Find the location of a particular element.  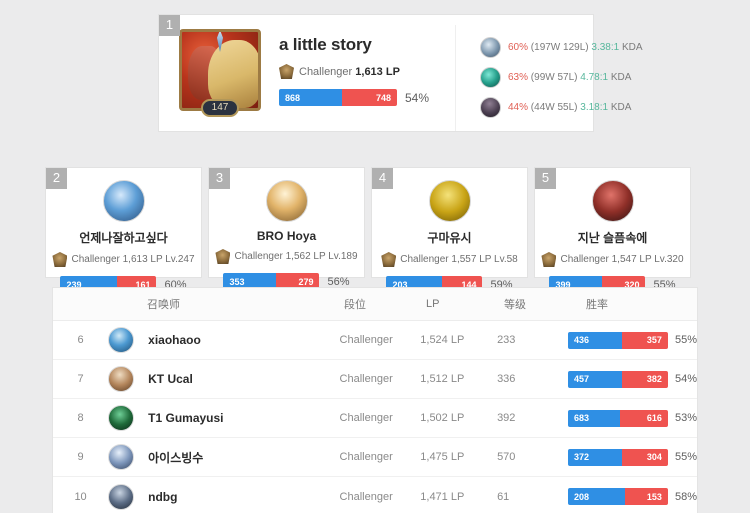

row-summoner-cell: 아이스빙수 is located at coordinates (223, 457).